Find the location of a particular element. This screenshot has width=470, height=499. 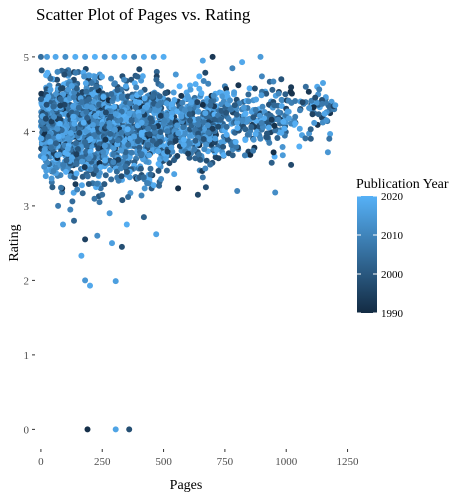

x-tick-label: 750 is located at coordinates (225, 462).